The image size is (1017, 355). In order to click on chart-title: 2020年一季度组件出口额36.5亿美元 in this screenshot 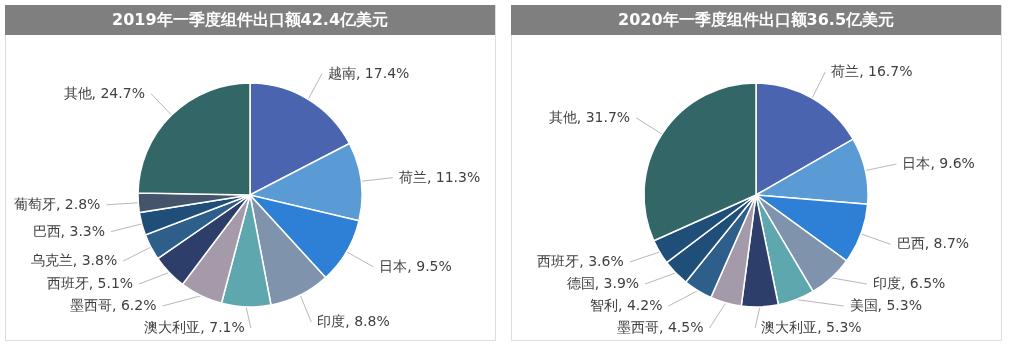, I will do `click(756, 19)`.